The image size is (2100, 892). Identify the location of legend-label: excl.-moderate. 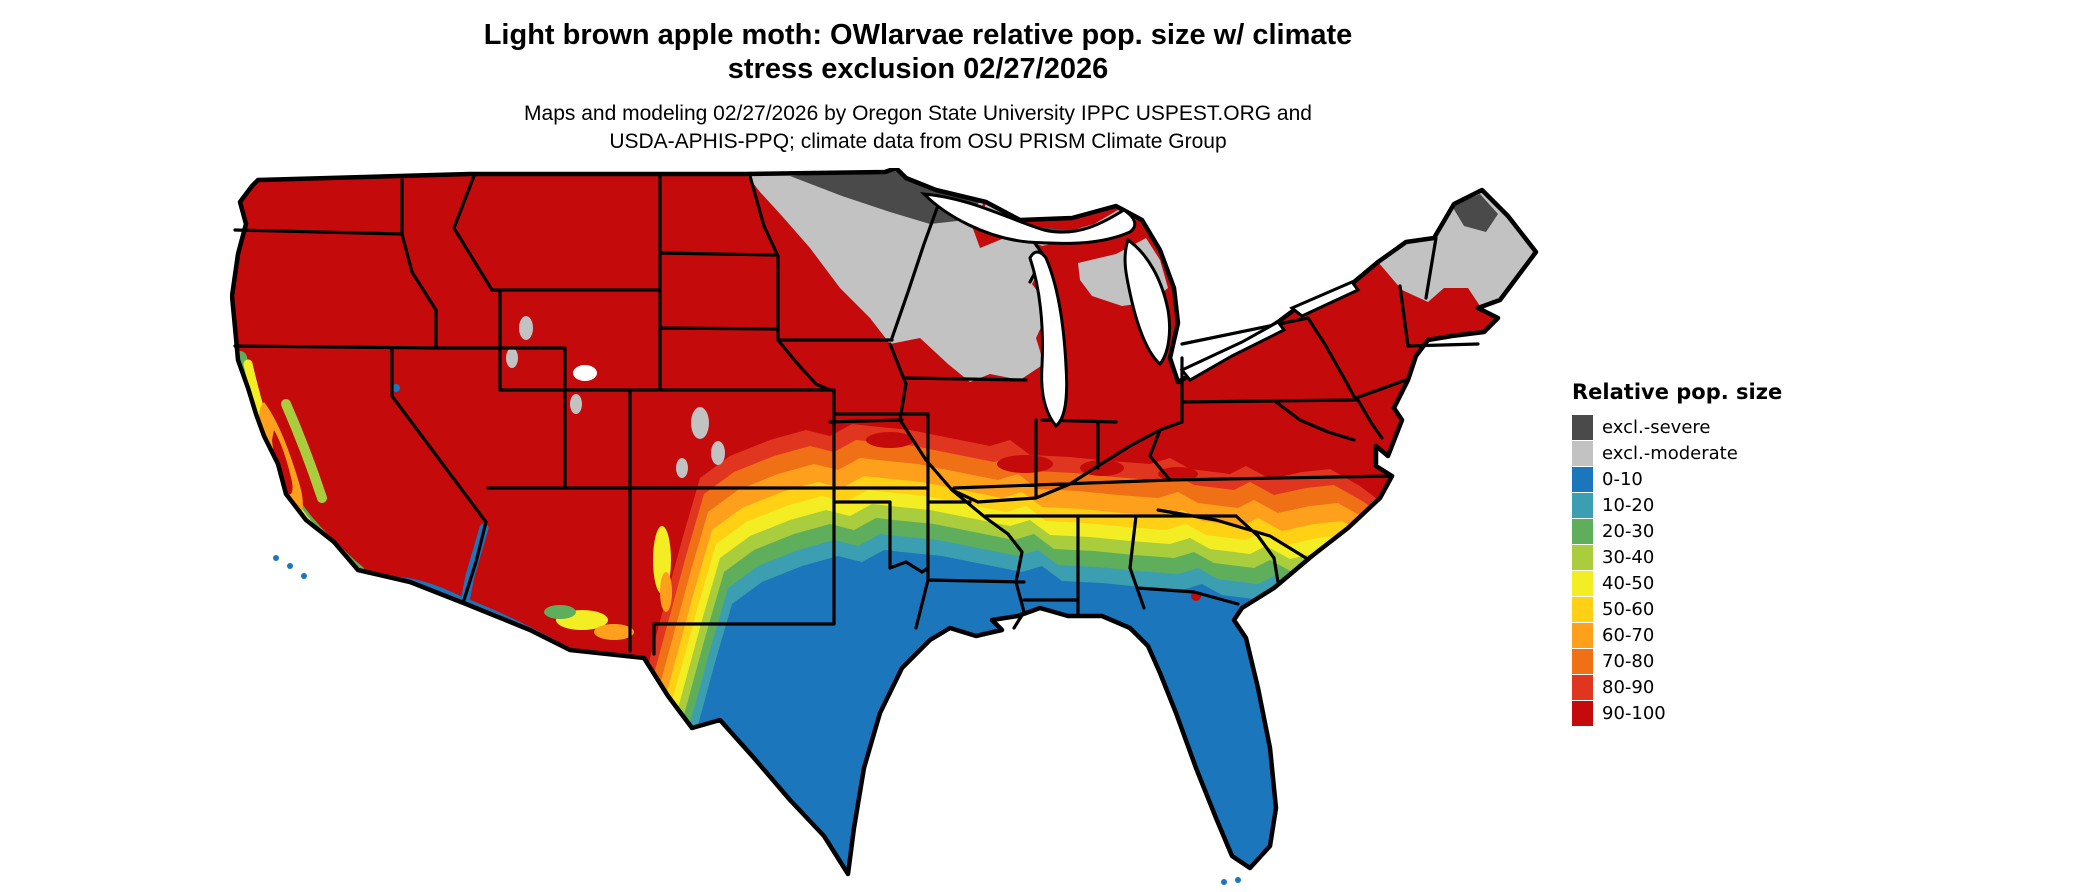
(1670, 453).